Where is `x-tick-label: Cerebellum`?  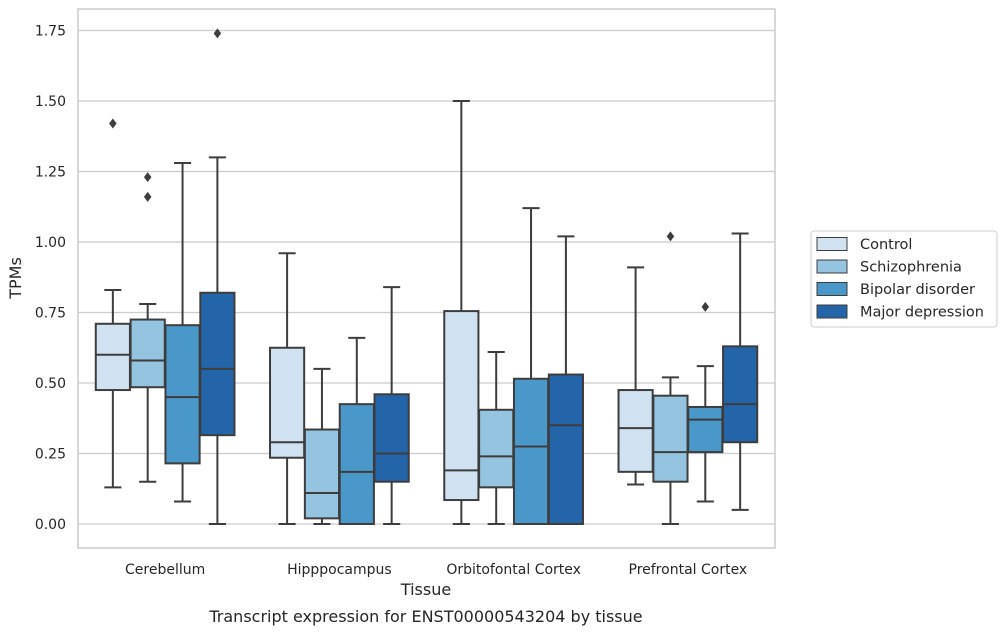
x-tick-label: Cerebellum is located at coordinates (165, 570).